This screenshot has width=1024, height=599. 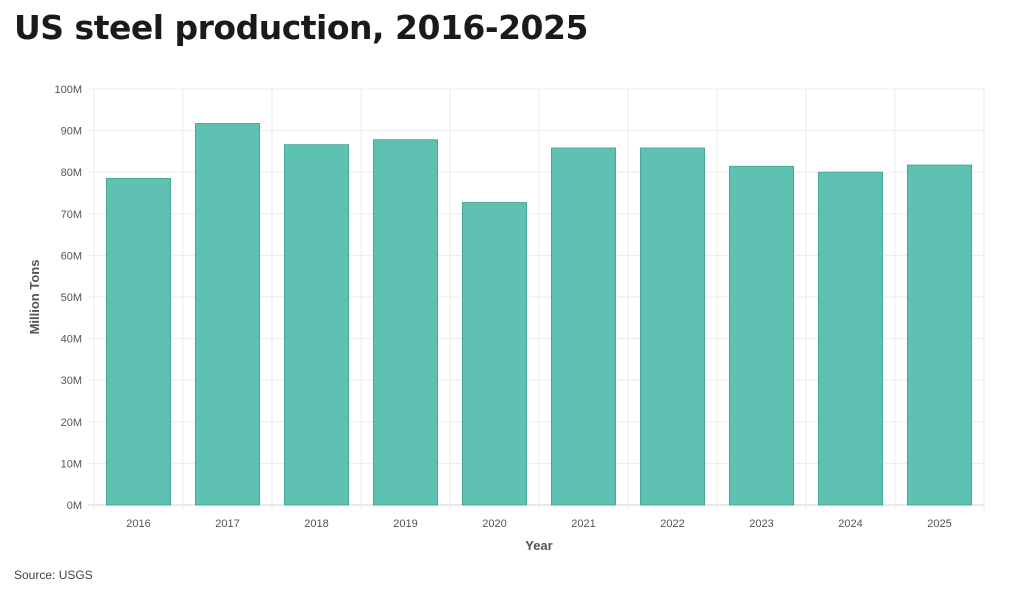 I want to click on x-tick-label: 2016, so click(x=138, y=524).